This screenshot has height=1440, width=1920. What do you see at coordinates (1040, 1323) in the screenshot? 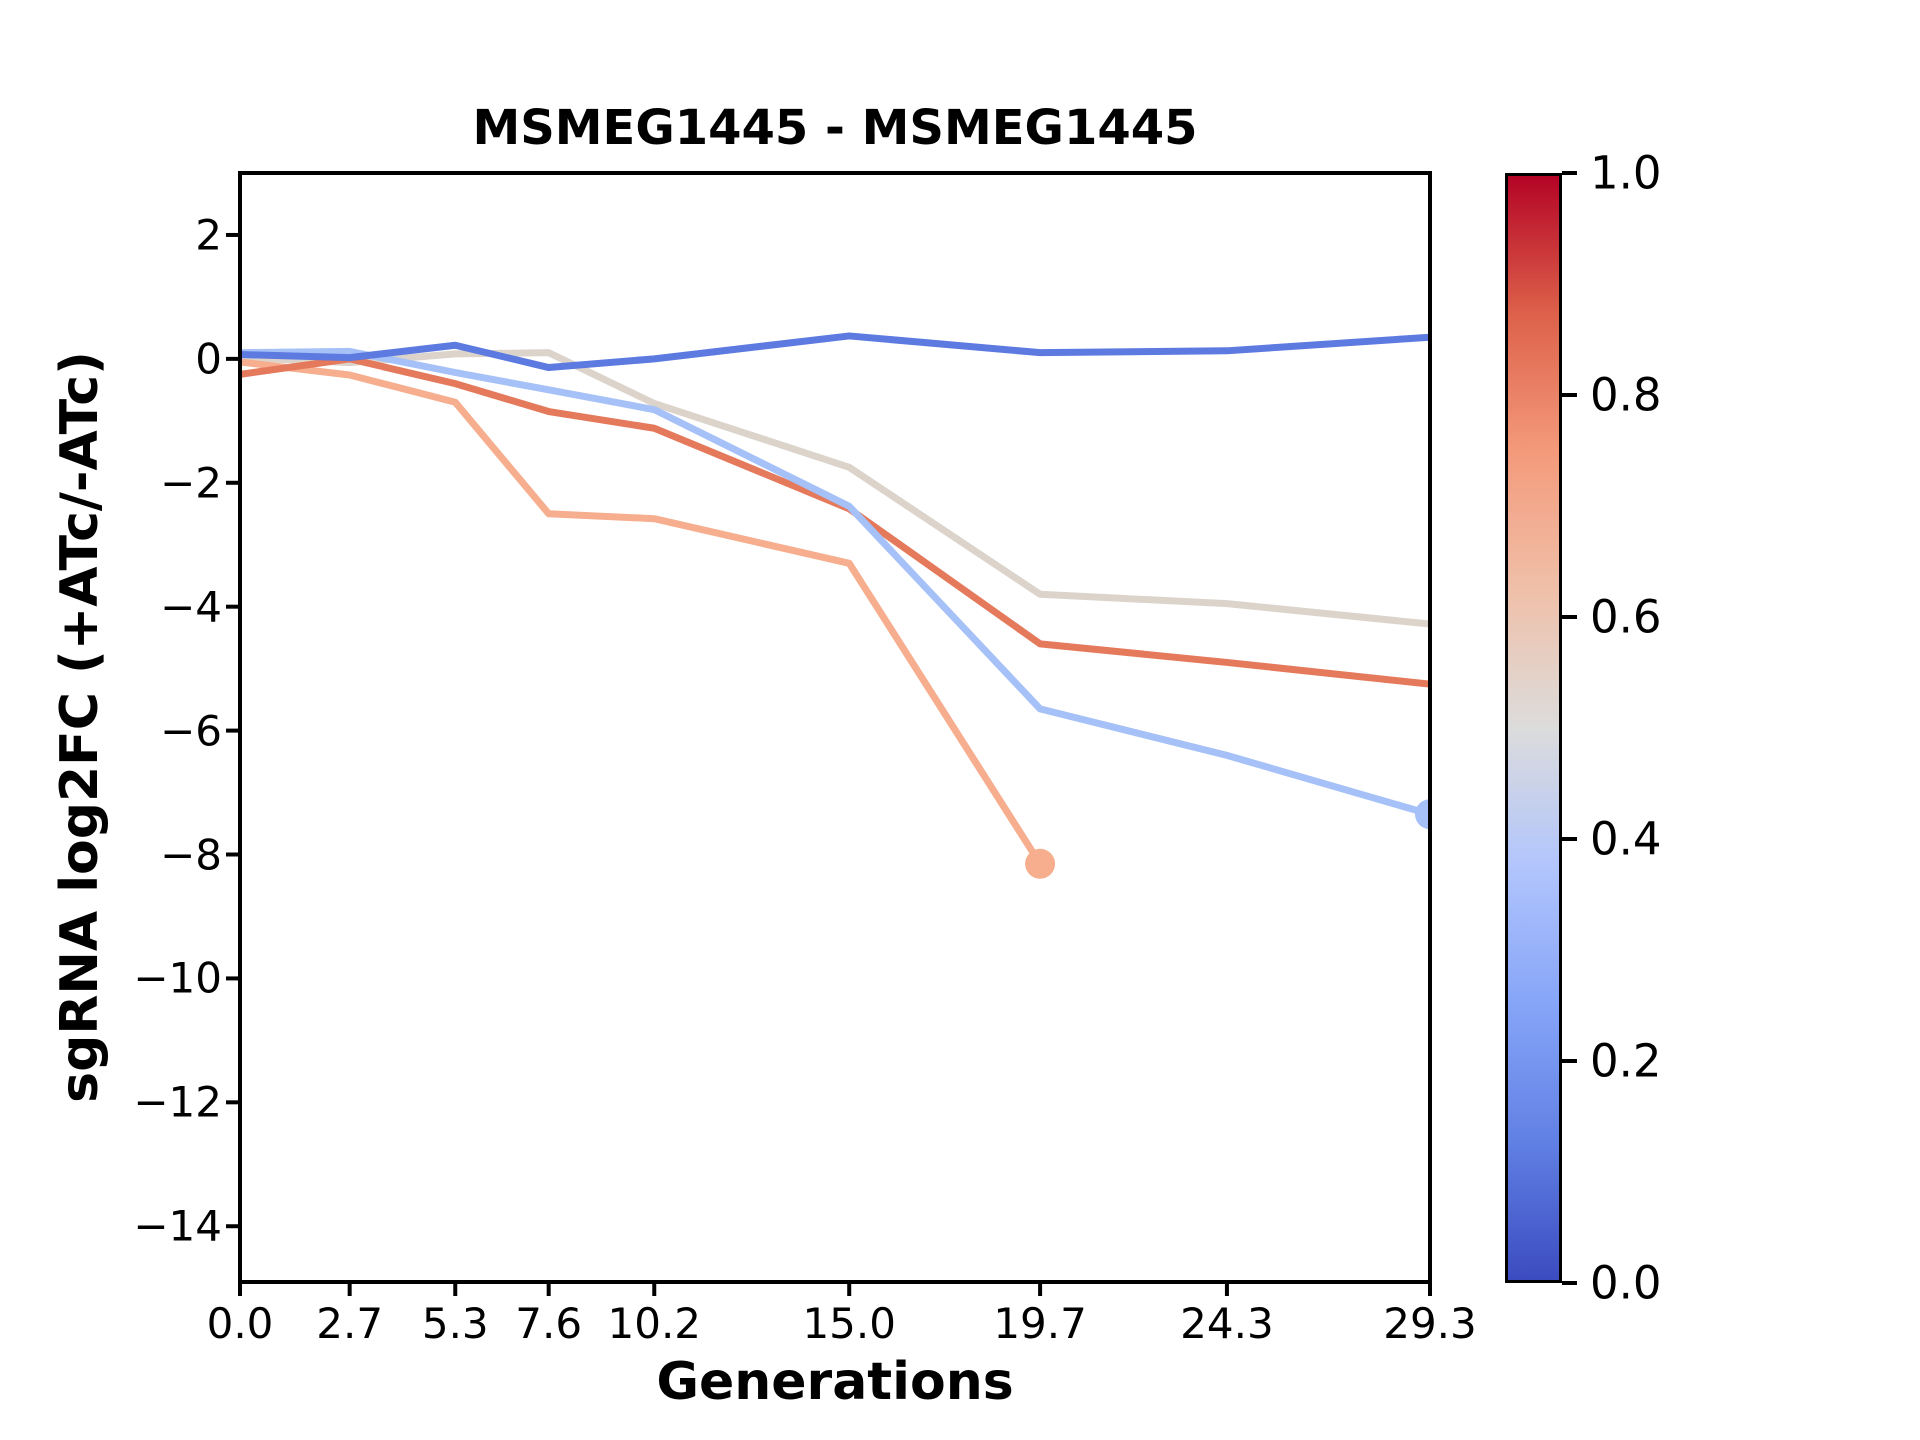
I see `x-tick-label: 19.7` at bounding box center [1040, 1323].